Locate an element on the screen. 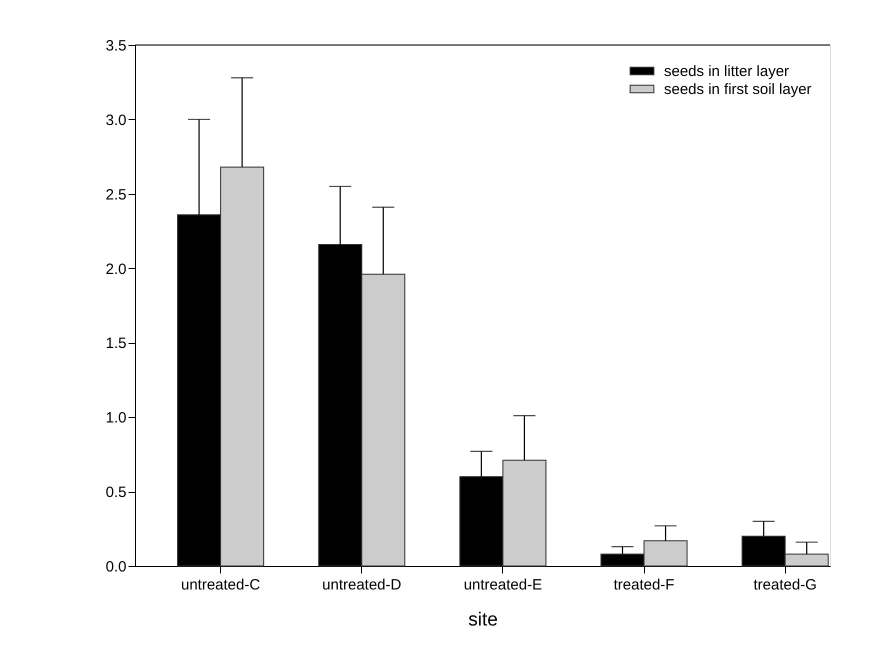 The width and height of the screenshot is (882, 649). x-tick-label: untreated-E is located at coordinates (503, 585).